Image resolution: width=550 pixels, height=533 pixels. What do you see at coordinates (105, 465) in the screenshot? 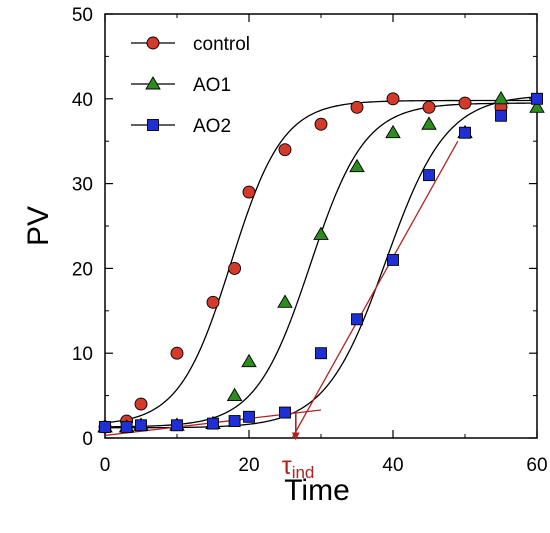
I see `x-tick-label: 0` at bounding box center [105, 465].